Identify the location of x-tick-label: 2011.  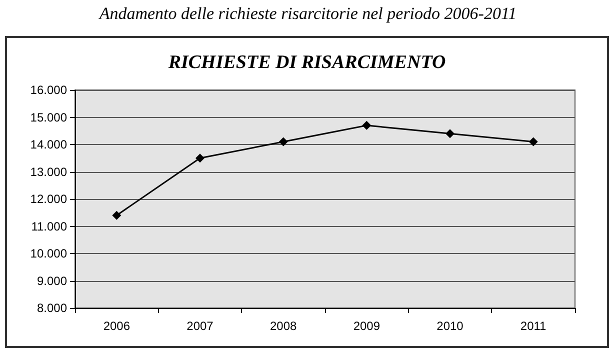
(533, 326).